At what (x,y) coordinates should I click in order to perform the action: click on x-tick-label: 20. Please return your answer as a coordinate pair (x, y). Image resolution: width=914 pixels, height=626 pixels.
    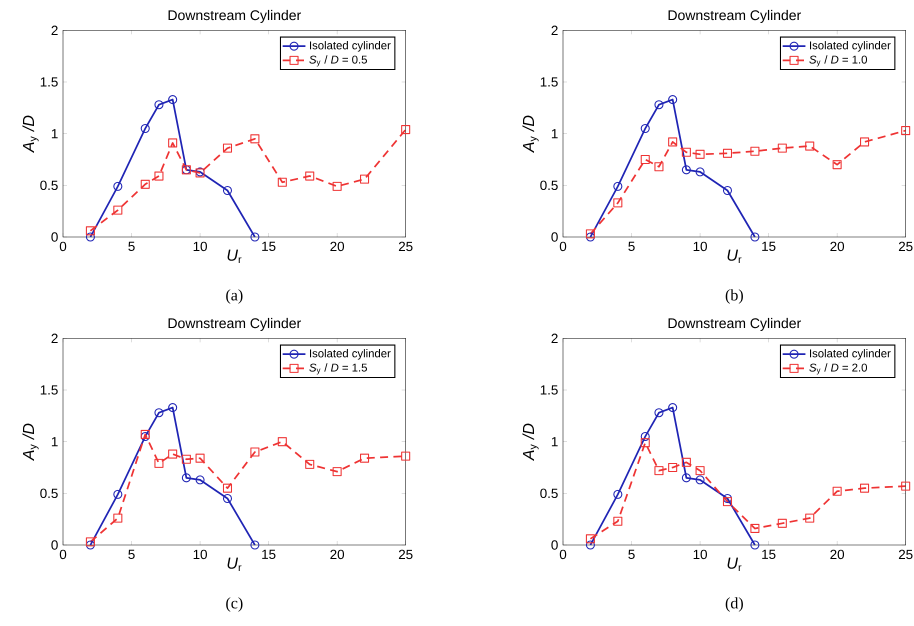
    Looking at the image, I should click on (837, 247).